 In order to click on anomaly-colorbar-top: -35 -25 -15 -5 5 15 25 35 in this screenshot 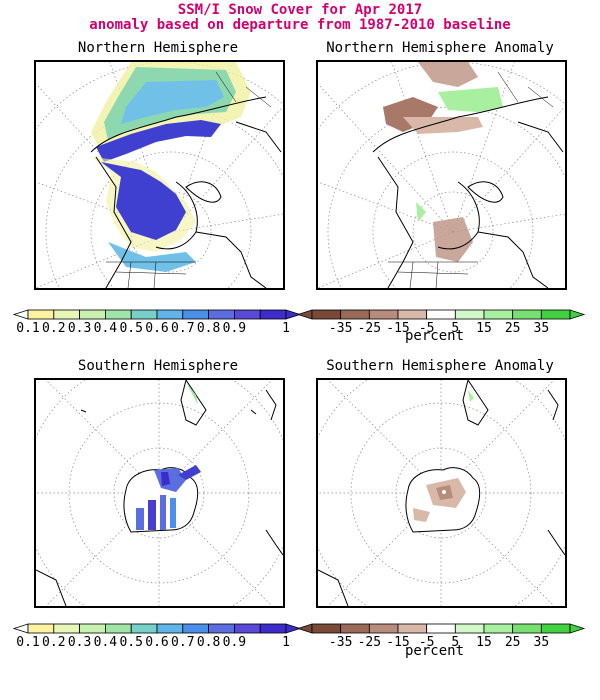, I will do `click(441, 323)`.